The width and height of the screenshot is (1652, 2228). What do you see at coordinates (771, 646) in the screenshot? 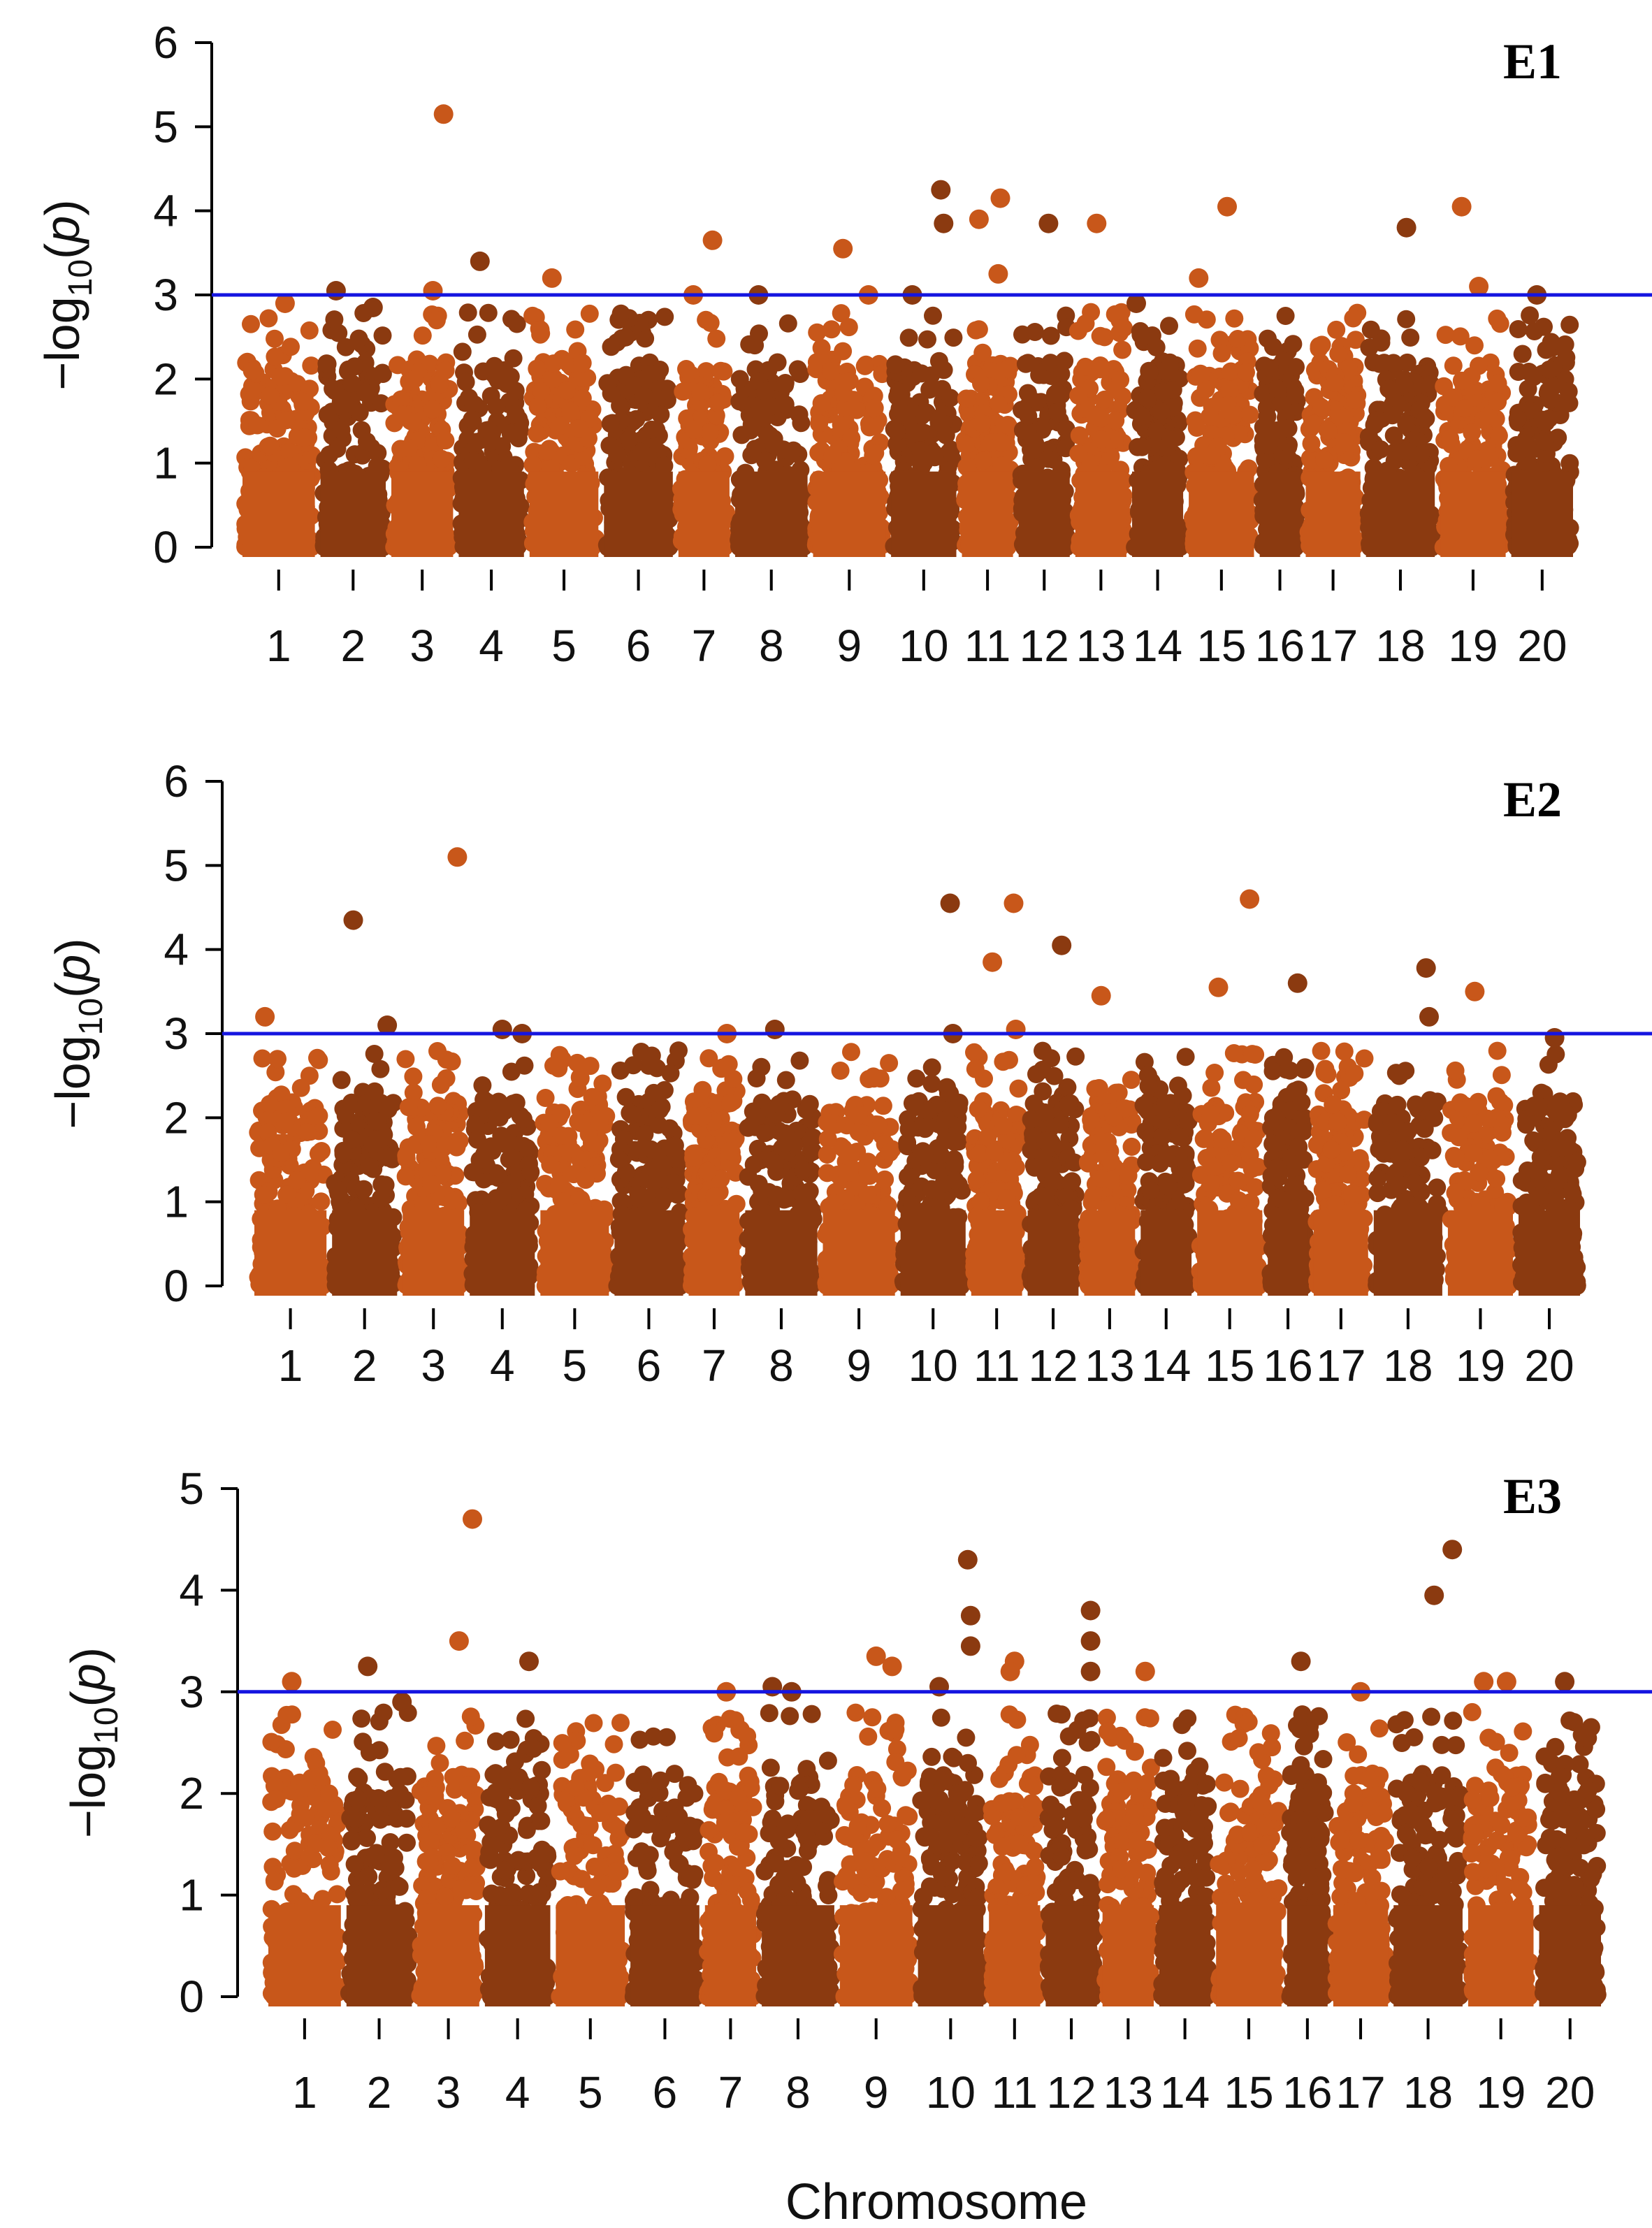
I see `x-tick-label: 8` at bounding box center [771, 646].